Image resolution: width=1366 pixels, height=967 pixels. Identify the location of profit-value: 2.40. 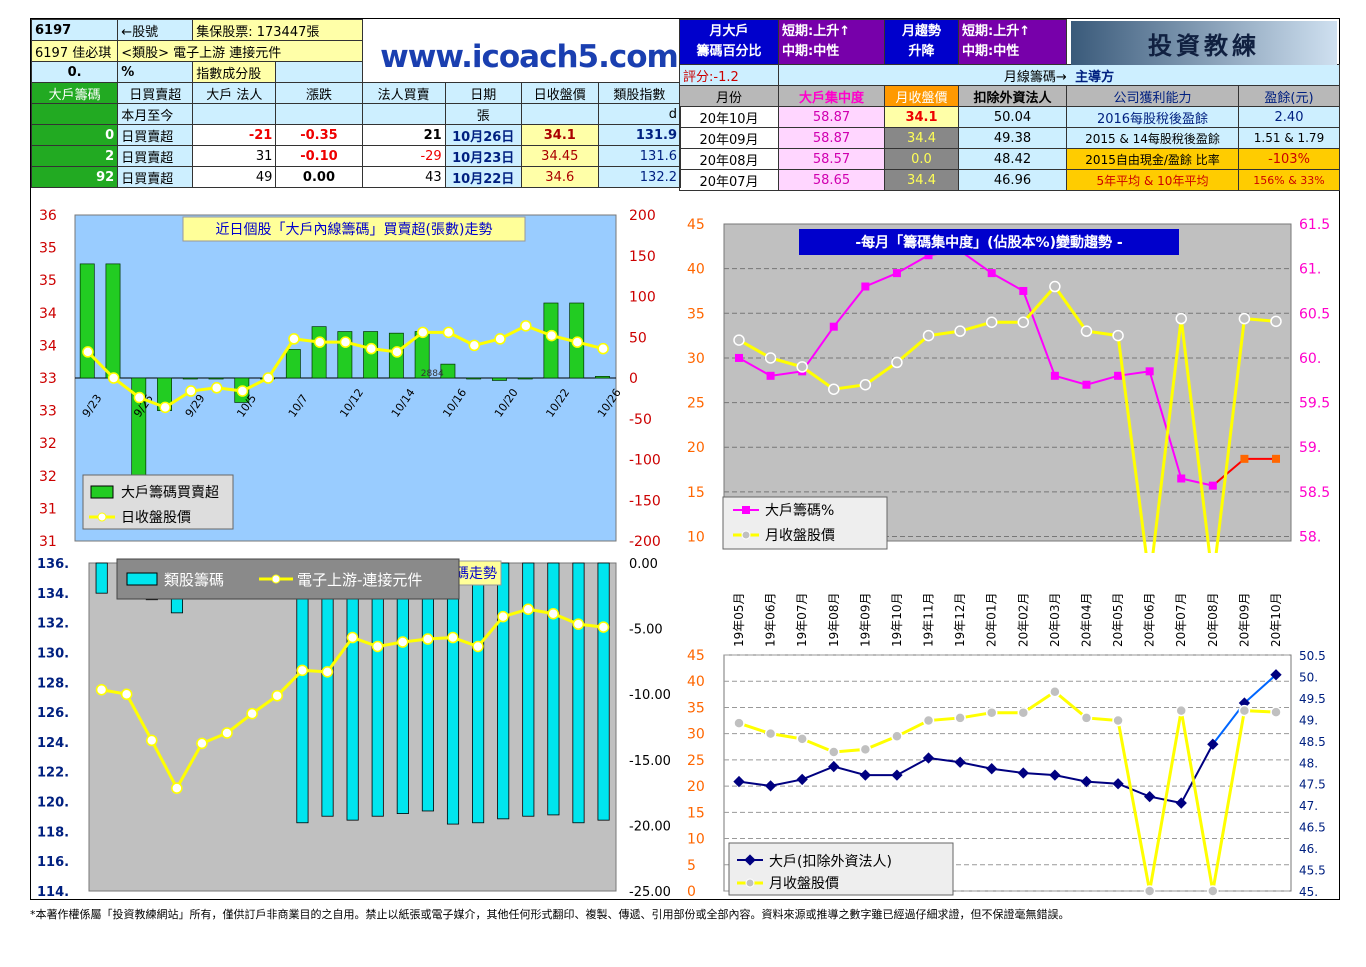
(1289, 117).